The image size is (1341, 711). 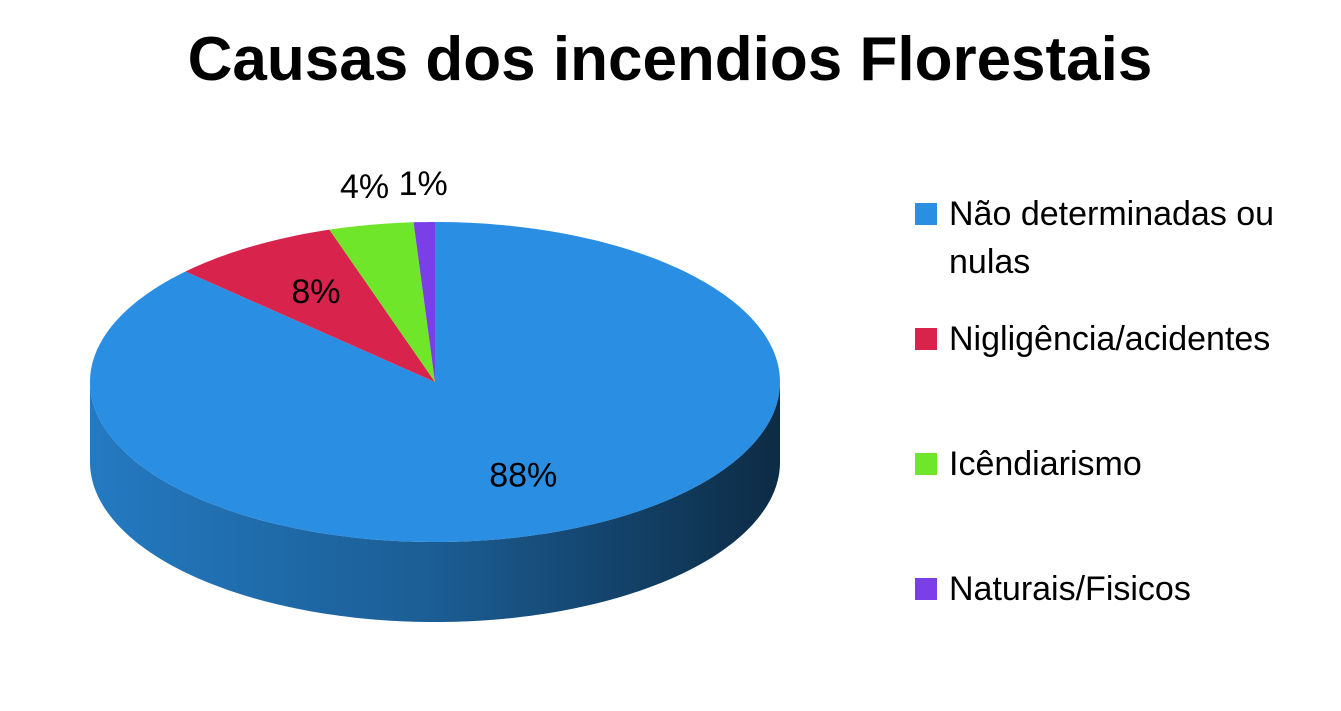 What do you see at coordinates (1070, 589) in the screenshot?
I see `legend-label: Naturais/Fisicos` at bounding box center [1070, 589].